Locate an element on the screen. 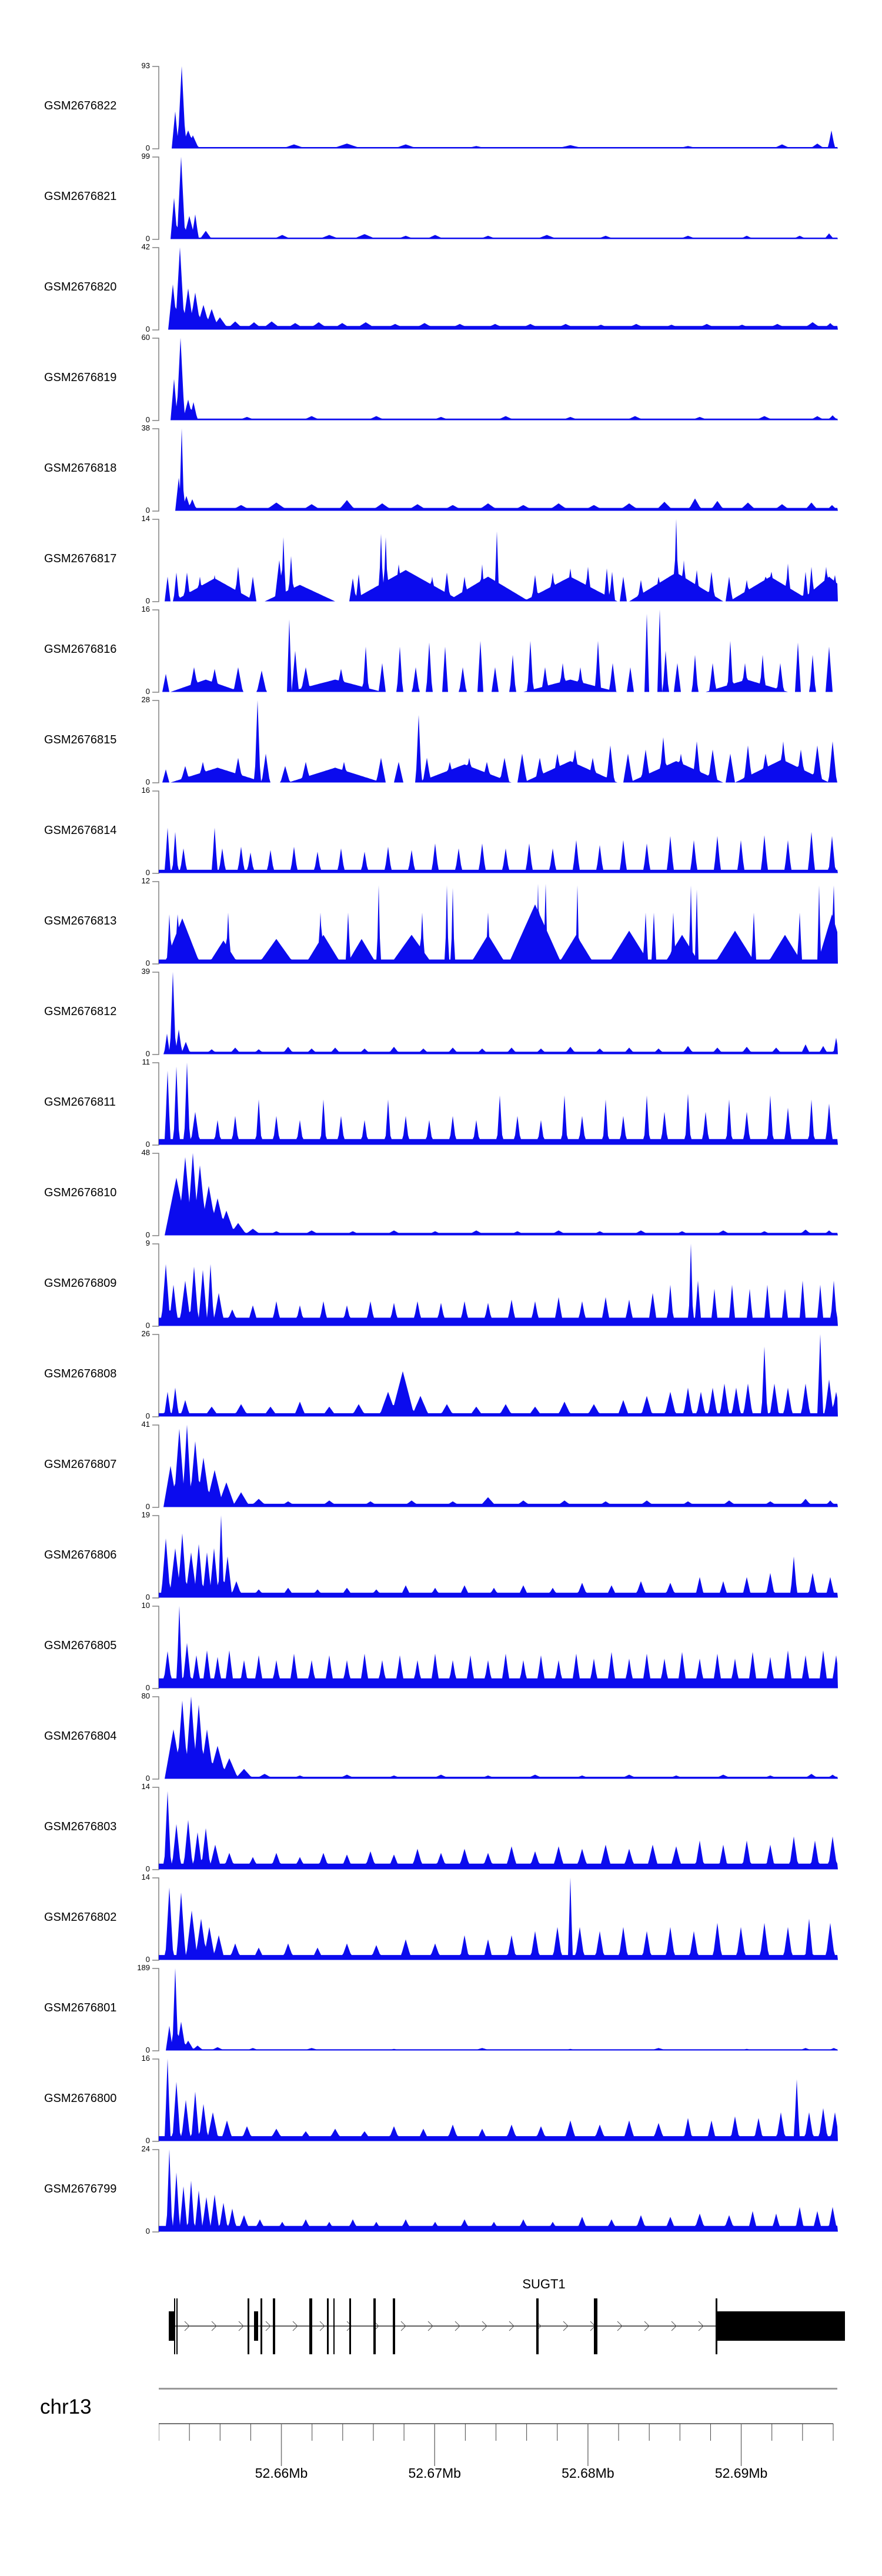  track-ymax-label: 48 is located at coordinates (145, 1152).